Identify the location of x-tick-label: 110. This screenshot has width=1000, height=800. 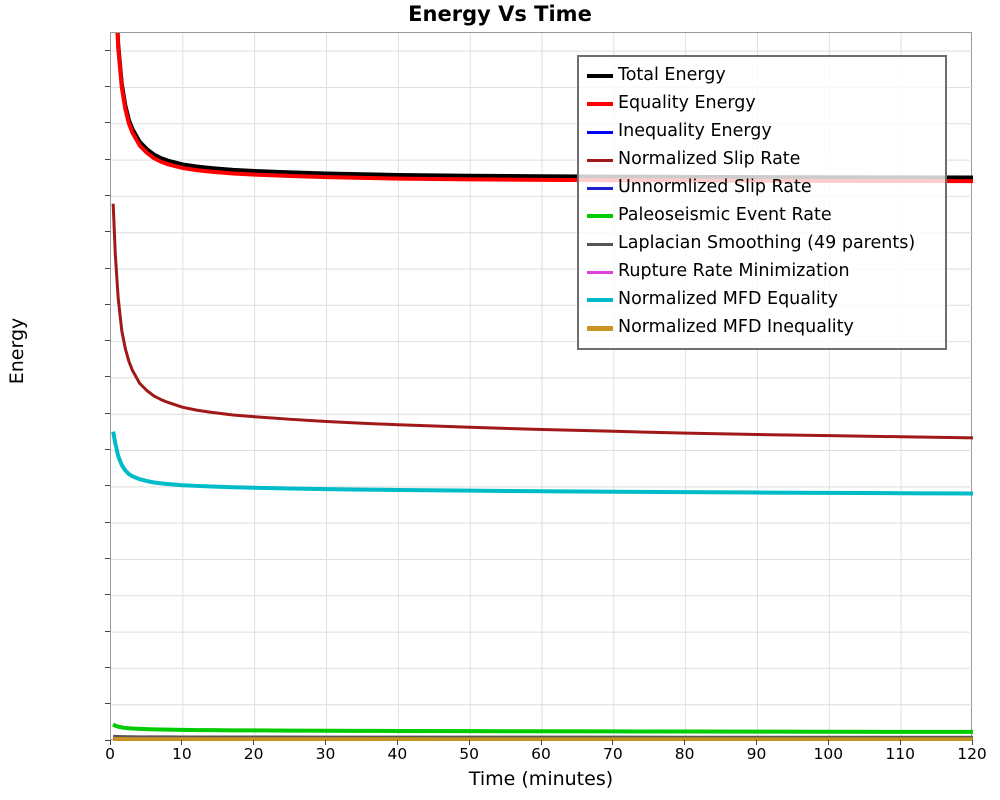
(900, 754).